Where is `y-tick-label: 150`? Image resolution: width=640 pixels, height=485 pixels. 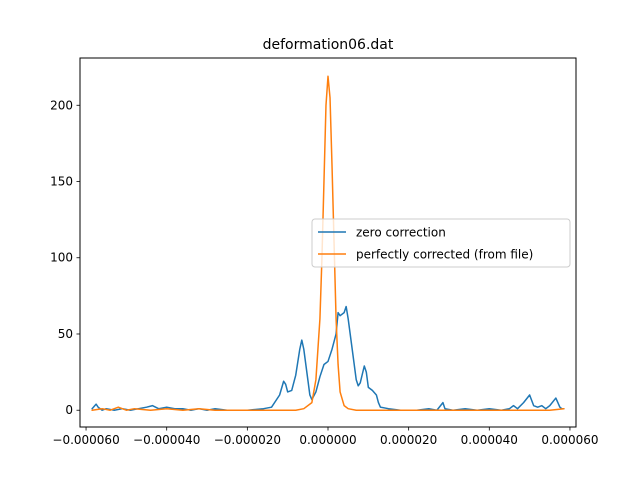 y-tick-label: 150 is located at coordinates (61, 182).